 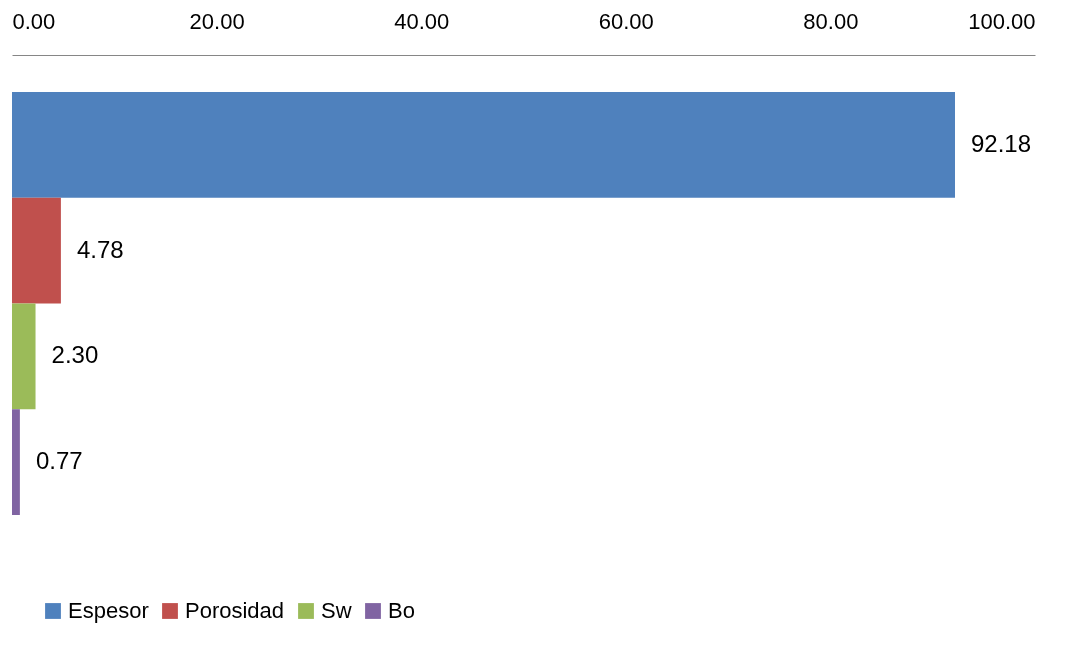 I want to click on legend-label: Espesor, so click(x=108, y=610).